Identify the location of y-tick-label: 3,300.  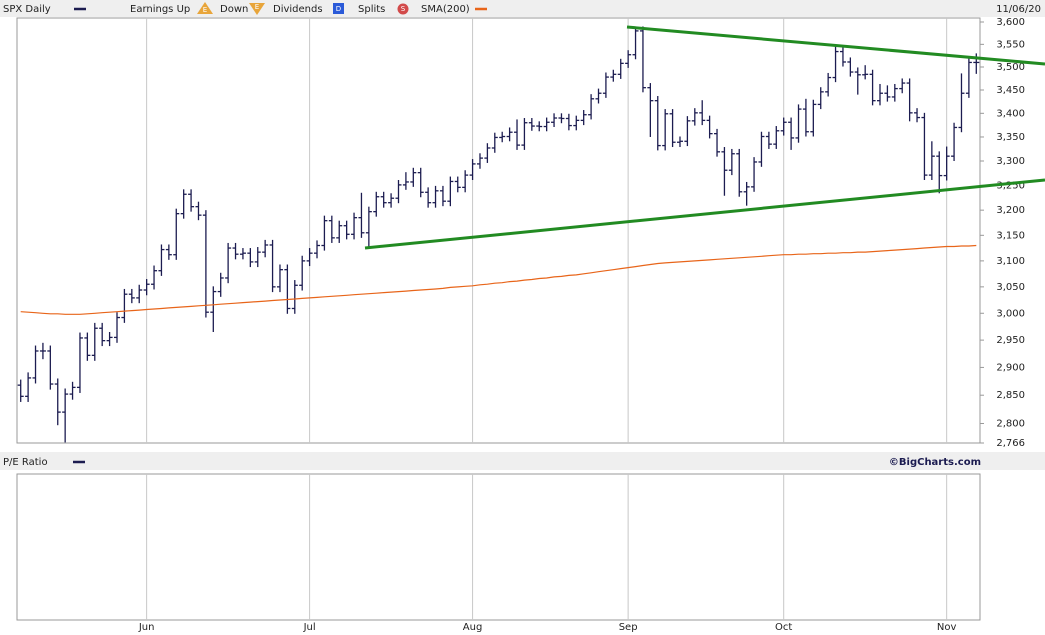
(1010, 161).